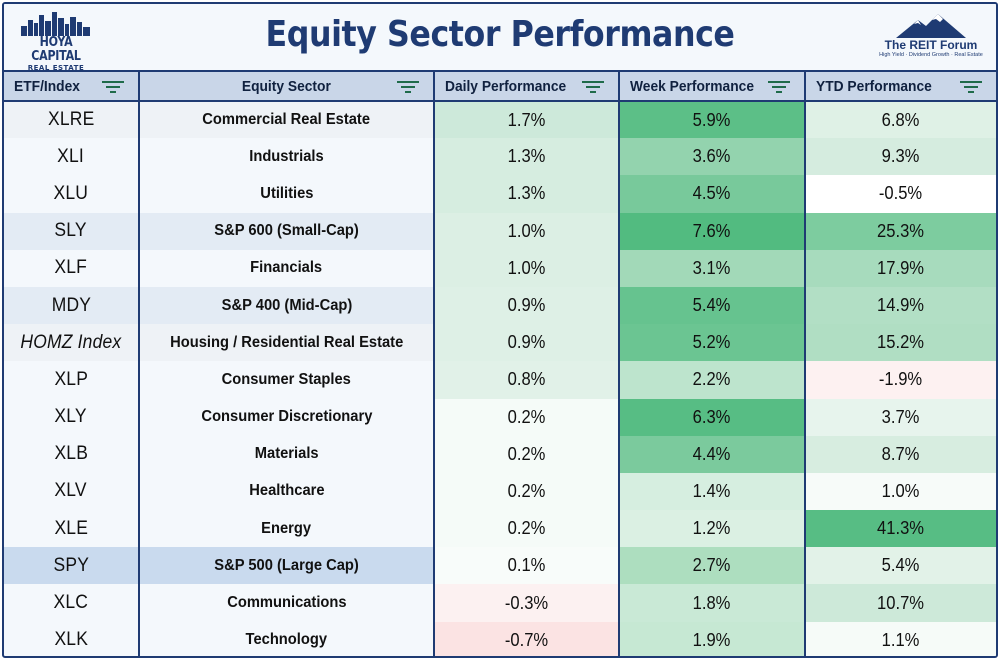  What do you see at coordinates (500, 305) in the screenshot?
I see `table-row: MDY S&P 400 (Mid-Cap) 0.9% 5.4% 14.9%` at bounding box center [500, 305].